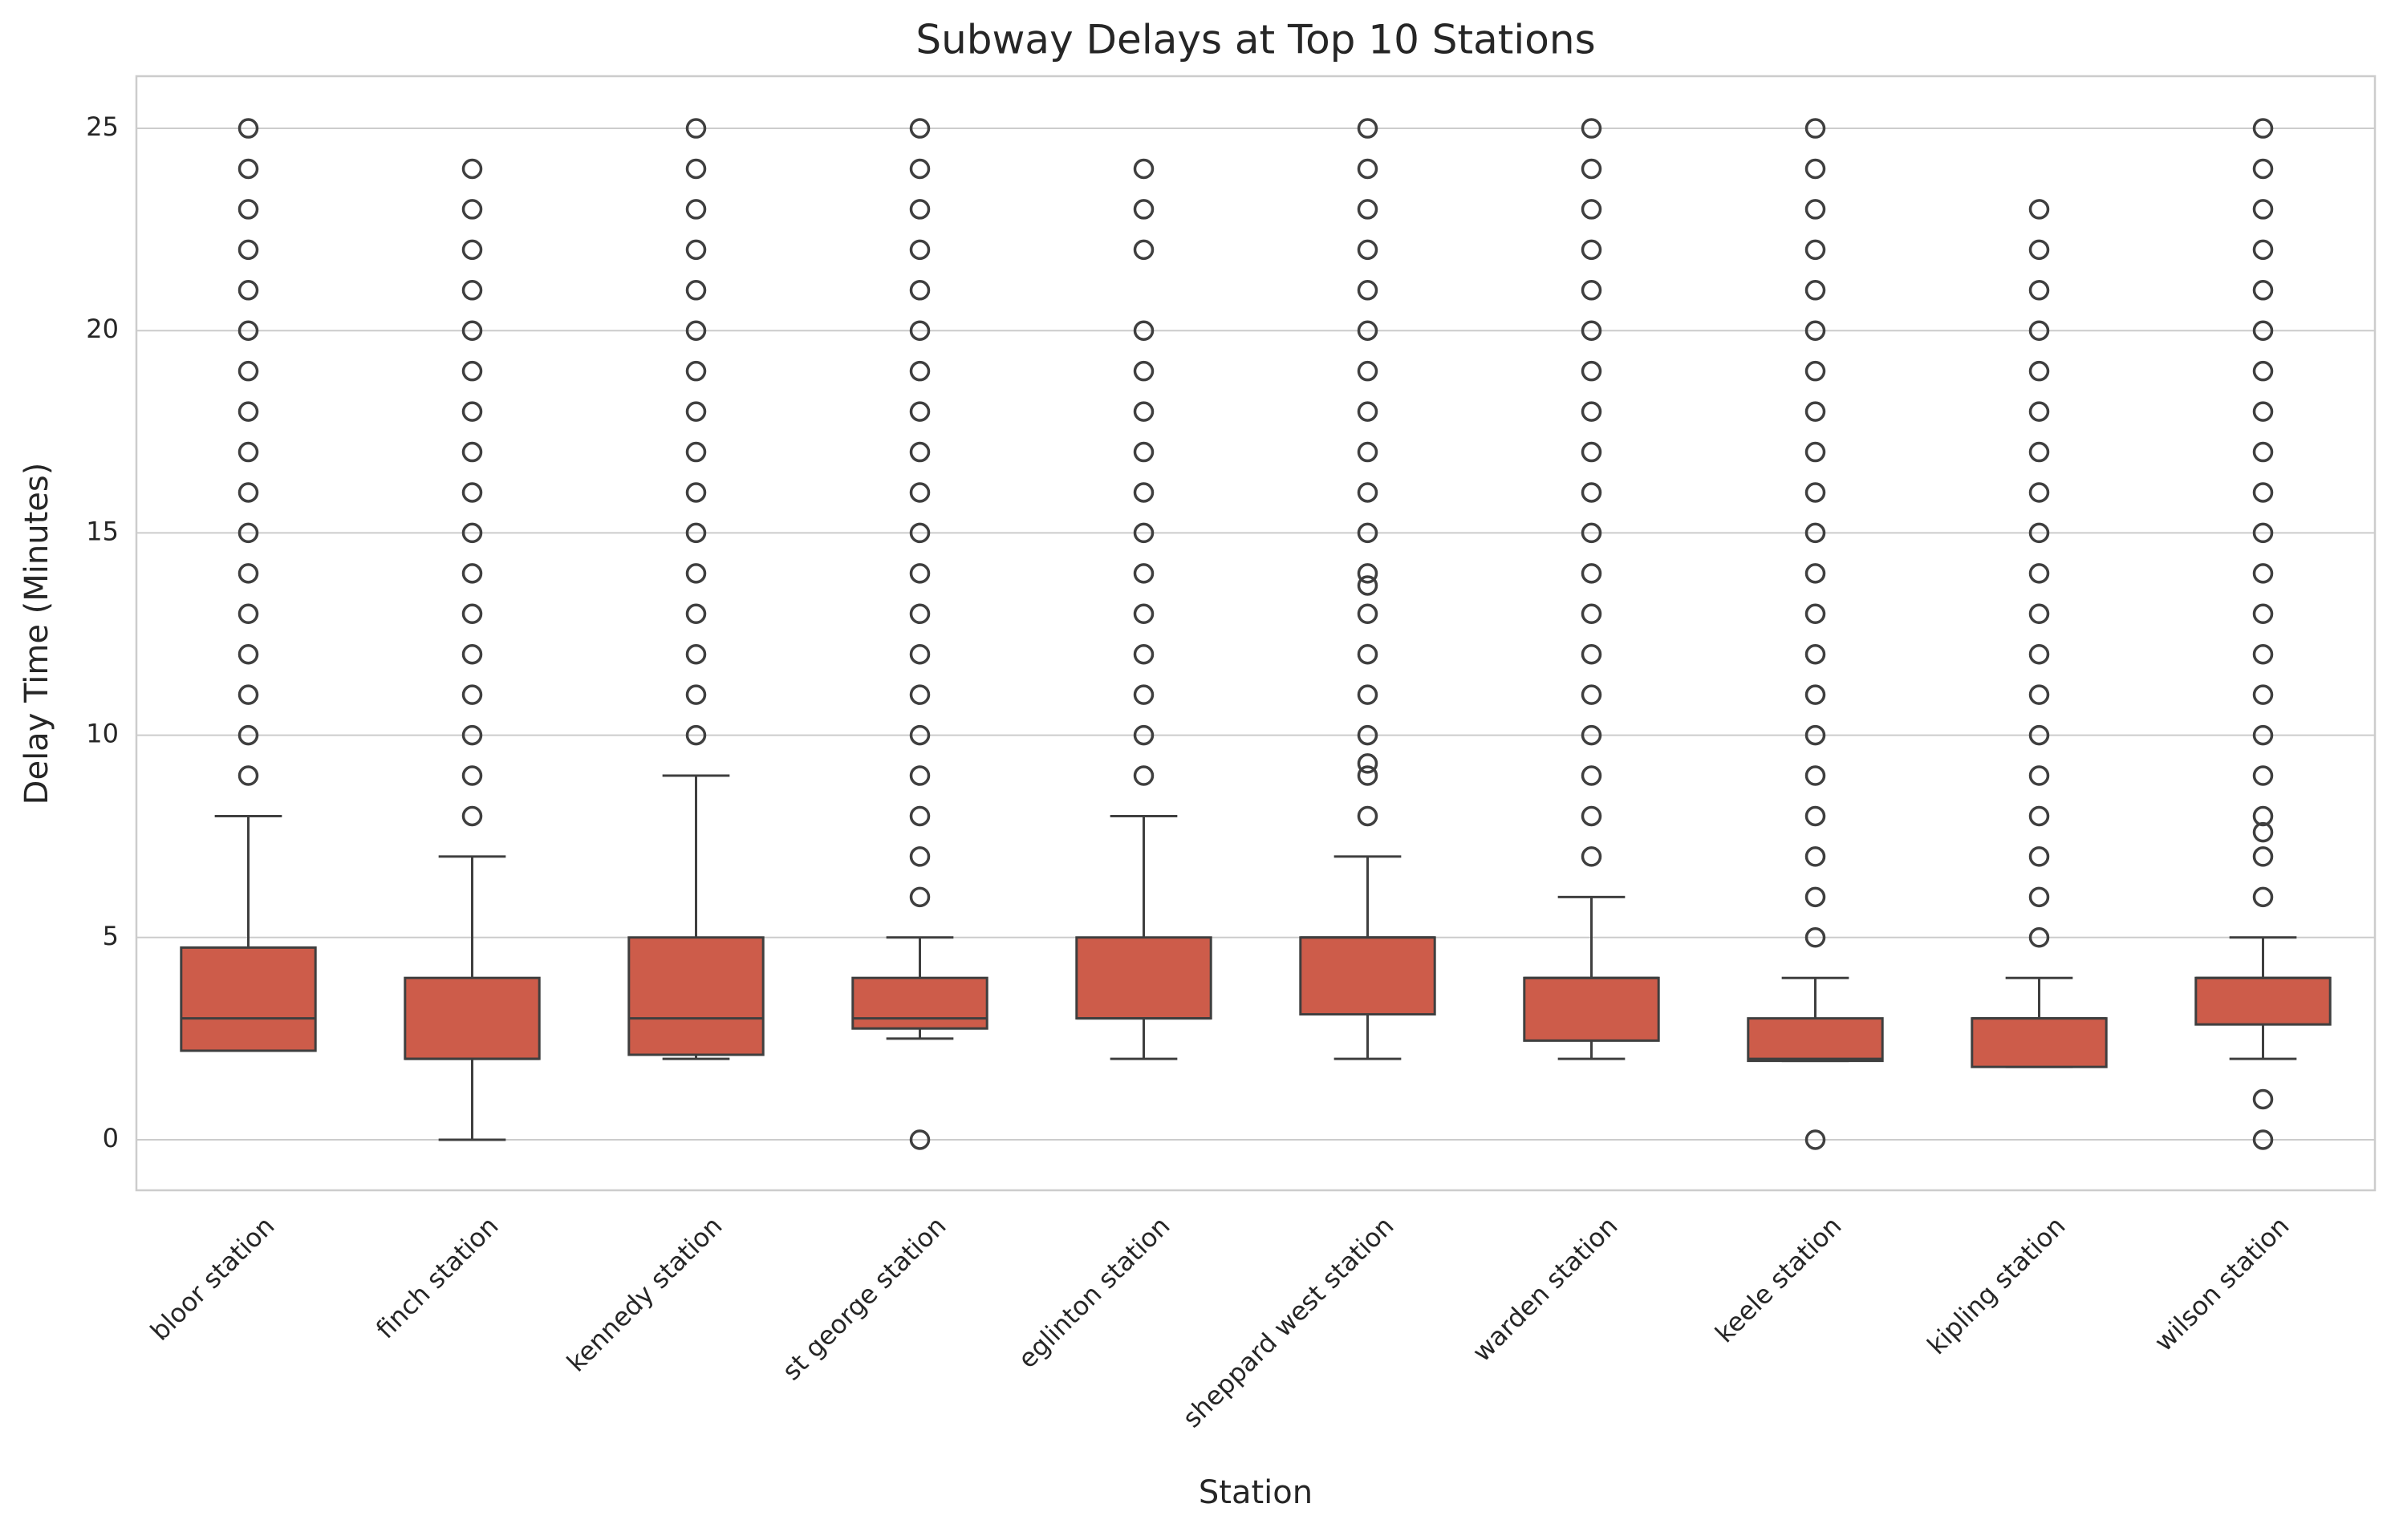  I want to click on y-tick-label: 20, so click(102, 329).